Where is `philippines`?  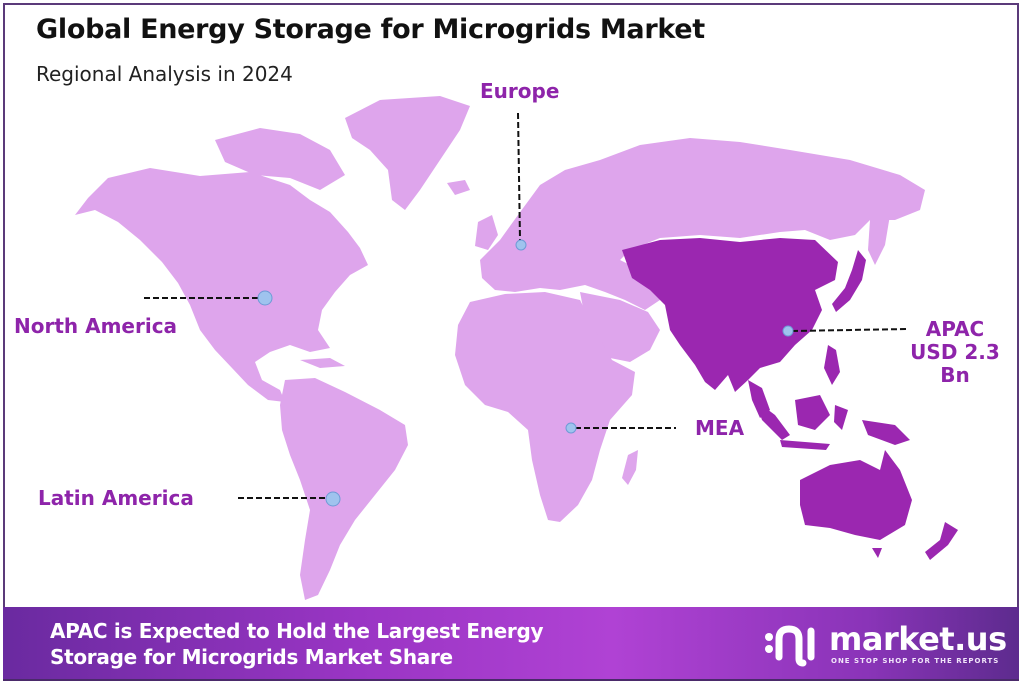 philippines is located at coordinates (832, 365).